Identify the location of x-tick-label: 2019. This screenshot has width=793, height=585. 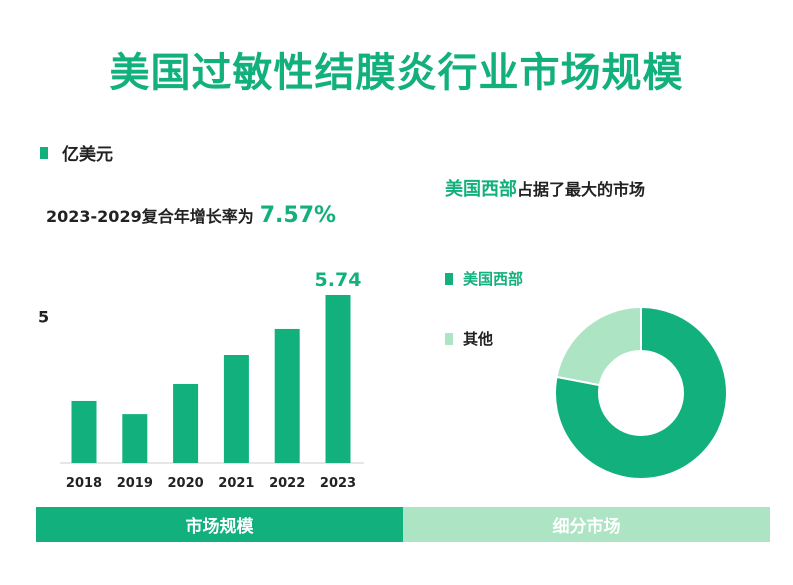
(135, 483).